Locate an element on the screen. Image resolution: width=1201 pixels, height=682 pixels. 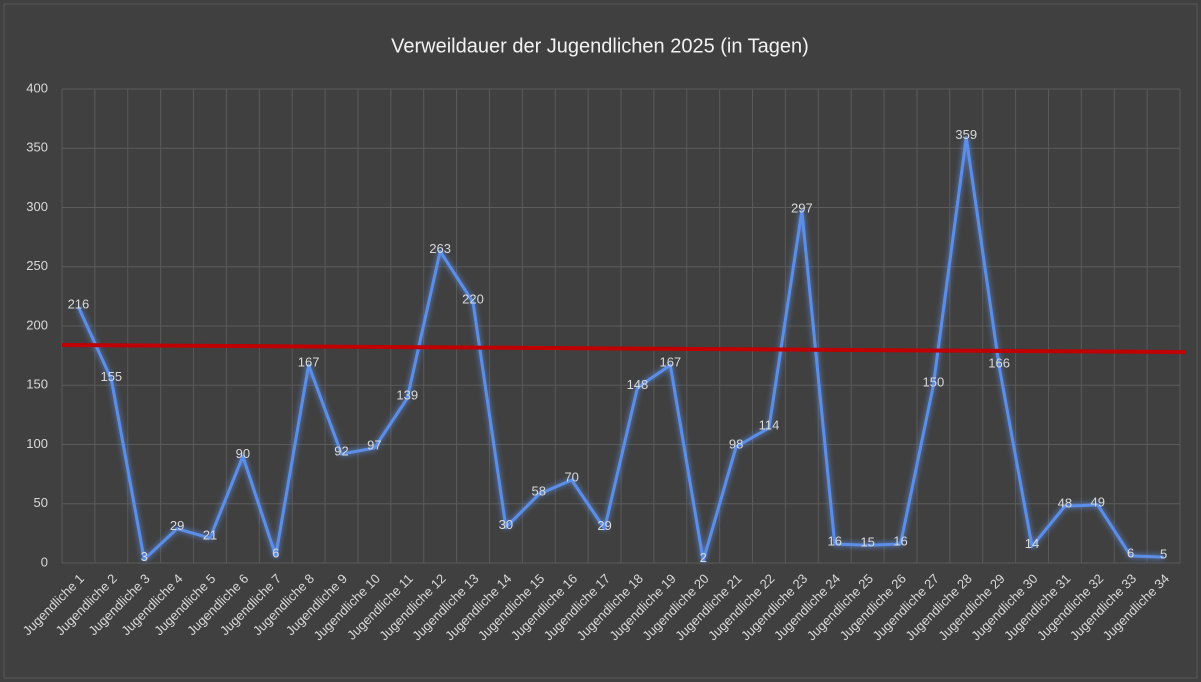
data-label: 48 is located at coordinates (1065, 503).